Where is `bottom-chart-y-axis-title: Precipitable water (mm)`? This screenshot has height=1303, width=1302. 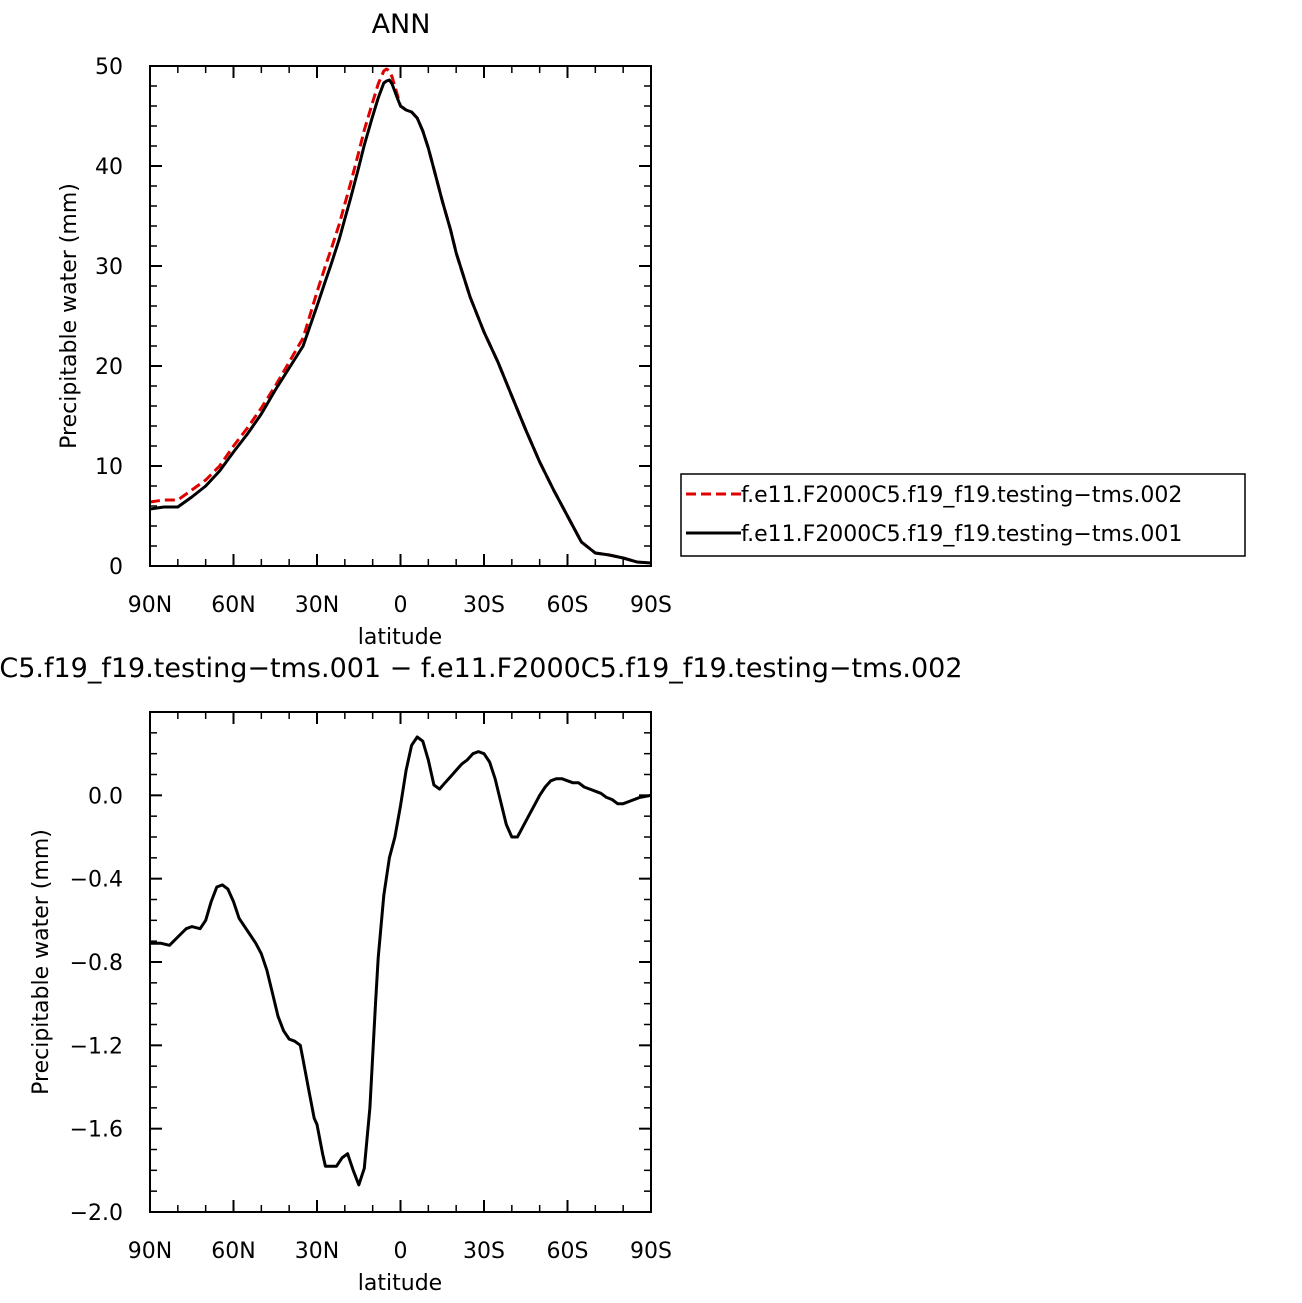 bottom-chart-y-axis-title: Precipitable water (mm) is located at coordinates (41, 962).